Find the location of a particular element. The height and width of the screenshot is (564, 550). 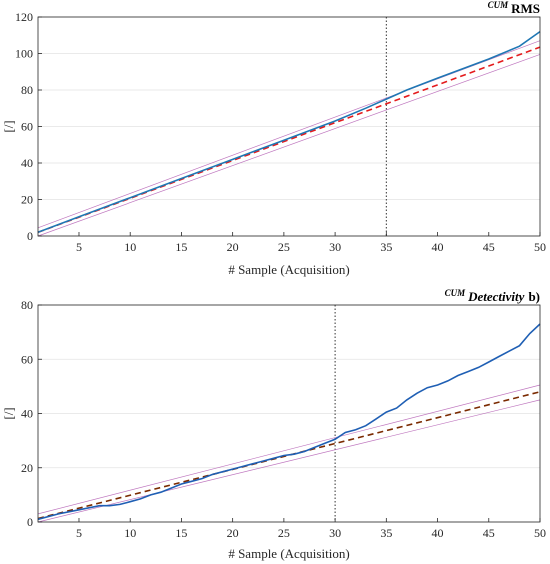

y-tick-label: 100 is located at coordinates (24, 54).